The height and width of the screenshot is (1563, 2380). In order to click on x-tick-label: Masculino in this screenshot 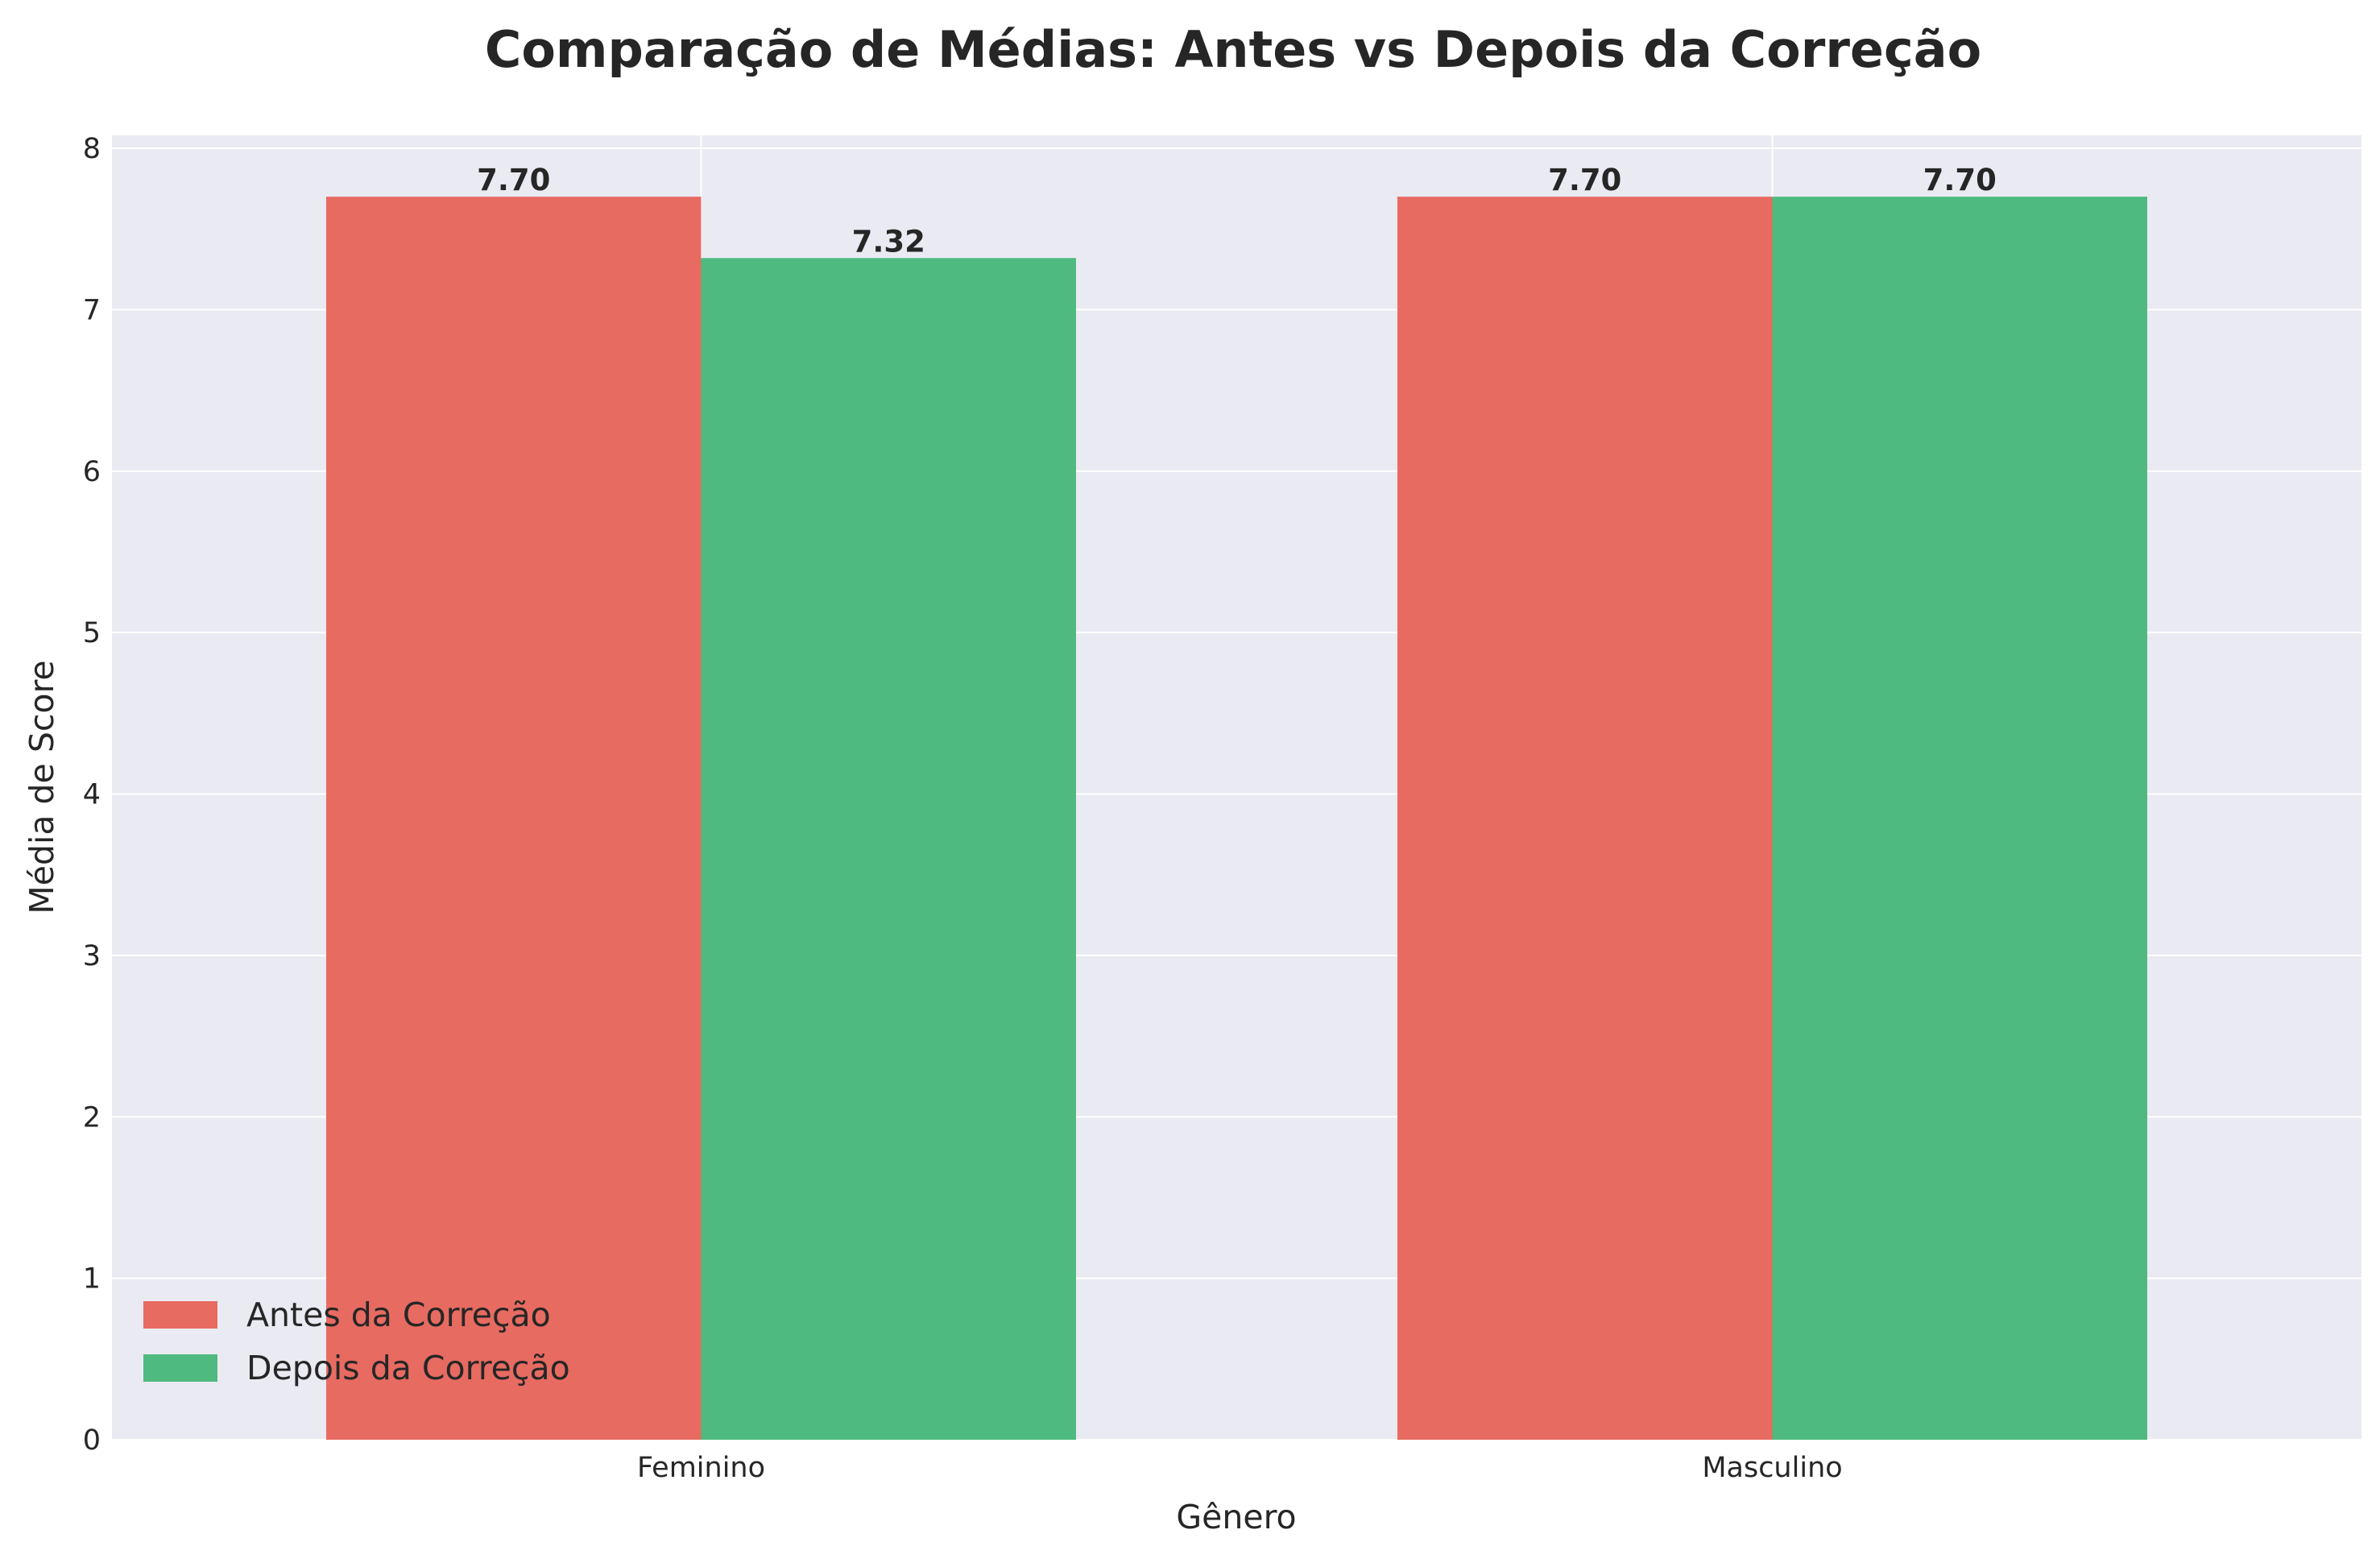, I will do `click(1772, 1468)`.